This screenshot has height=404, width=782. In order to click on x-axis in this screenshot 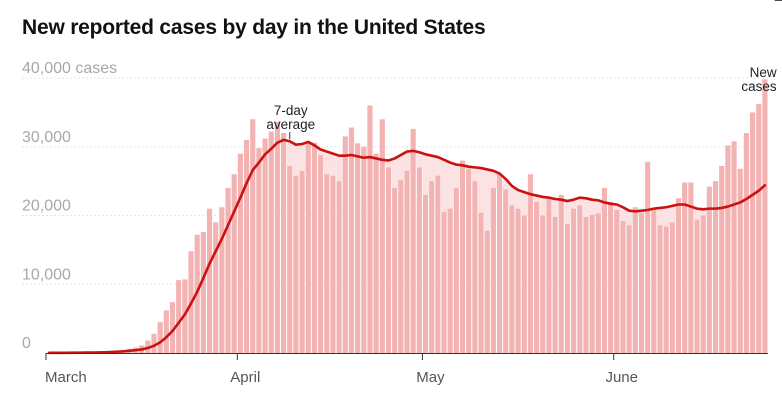, I will do `click(406, 356)`.